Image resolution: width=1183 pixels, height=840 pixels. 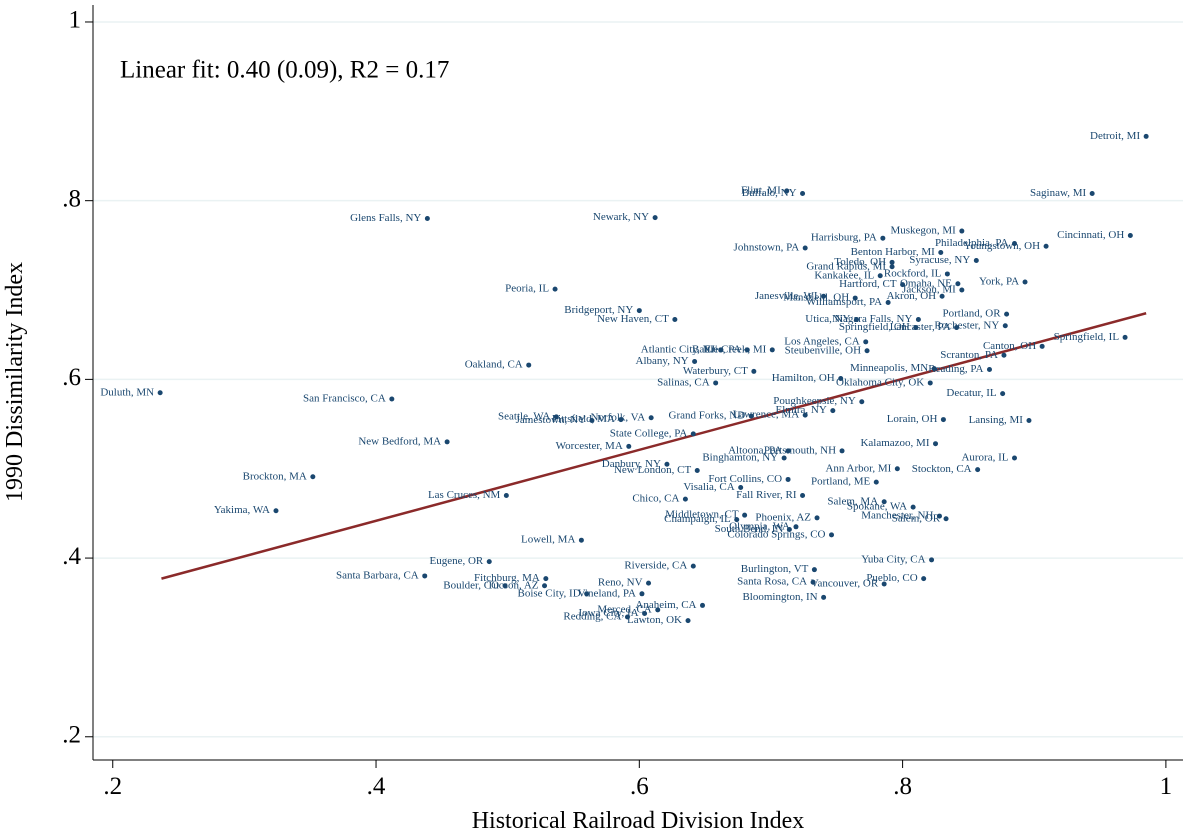 I want to click on point-label: Williamsport, PA, so click(x=844, y=302).